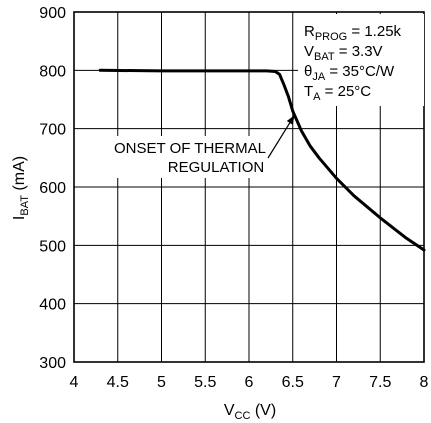 The width and height of the screenshot is (431, 423). Describe the element at coordinates (349, 73) in the screenshot. I see `condition-theta-ja: θJA = 35°C/W` at that location.